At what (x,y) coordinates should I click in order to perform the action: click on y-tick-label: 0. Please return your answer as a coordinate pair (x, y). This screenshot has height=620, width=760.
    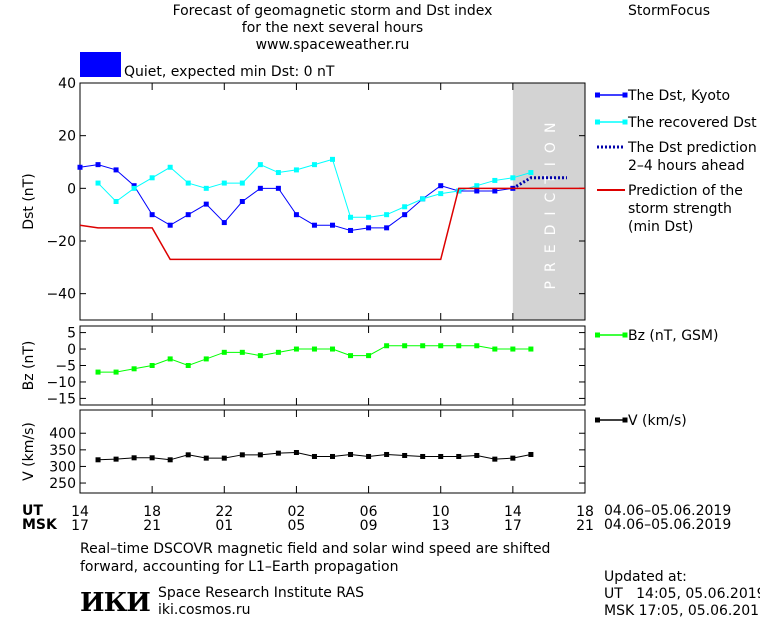
    Looking at the image, I should click on (71, 189).